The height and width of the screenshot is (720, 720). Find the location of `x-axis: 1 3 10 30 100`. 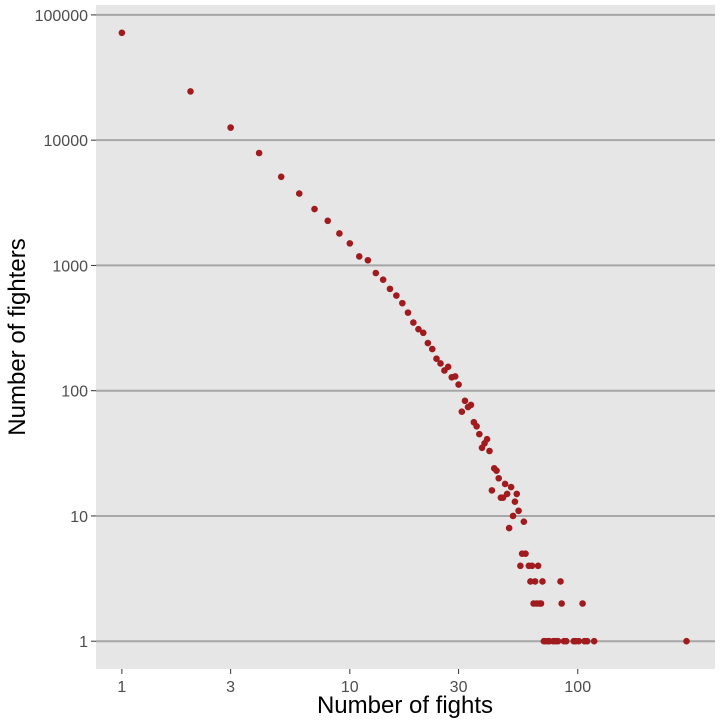

x-axis: 1 3 10 30 100 is located at coordinates (354, 682).